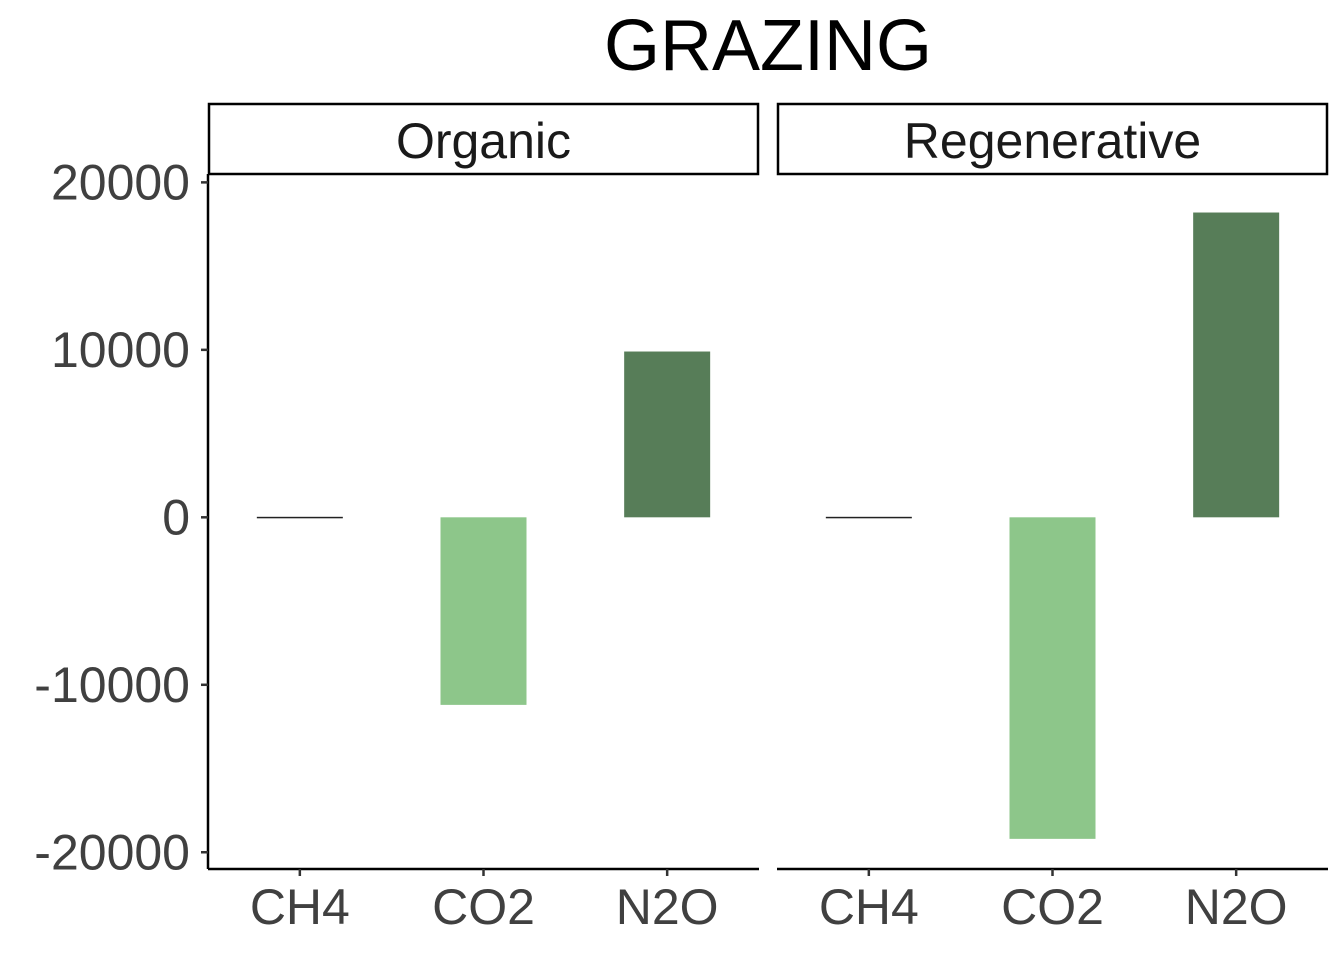 The width and height of the screenshot is (1344, 965). I want to click on y-tick-label: 20000, so click(120, 182).